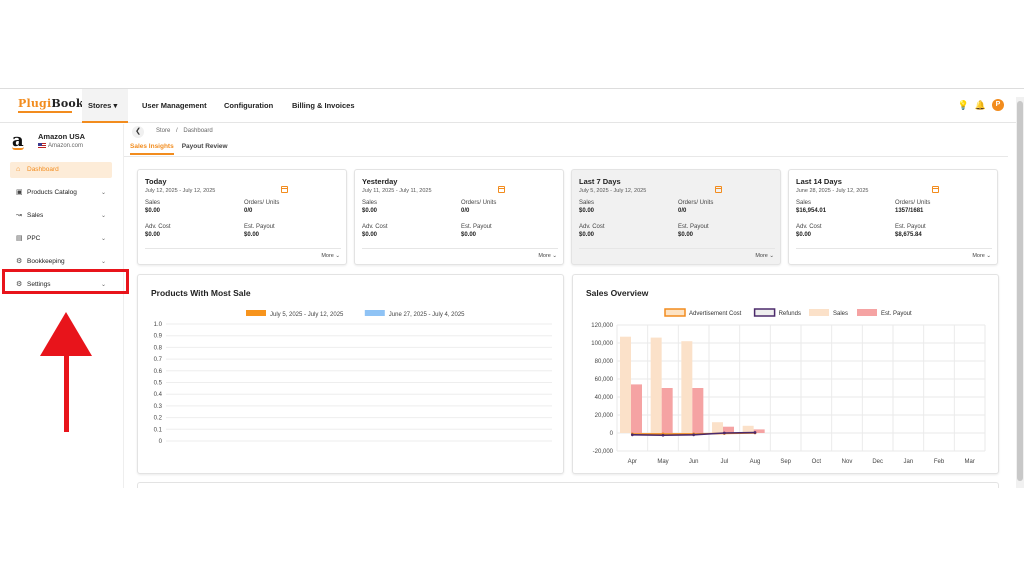 The image size is (1024, 576). I want to click on tab-sales-insights: Sales Insights, so click(152, 149).